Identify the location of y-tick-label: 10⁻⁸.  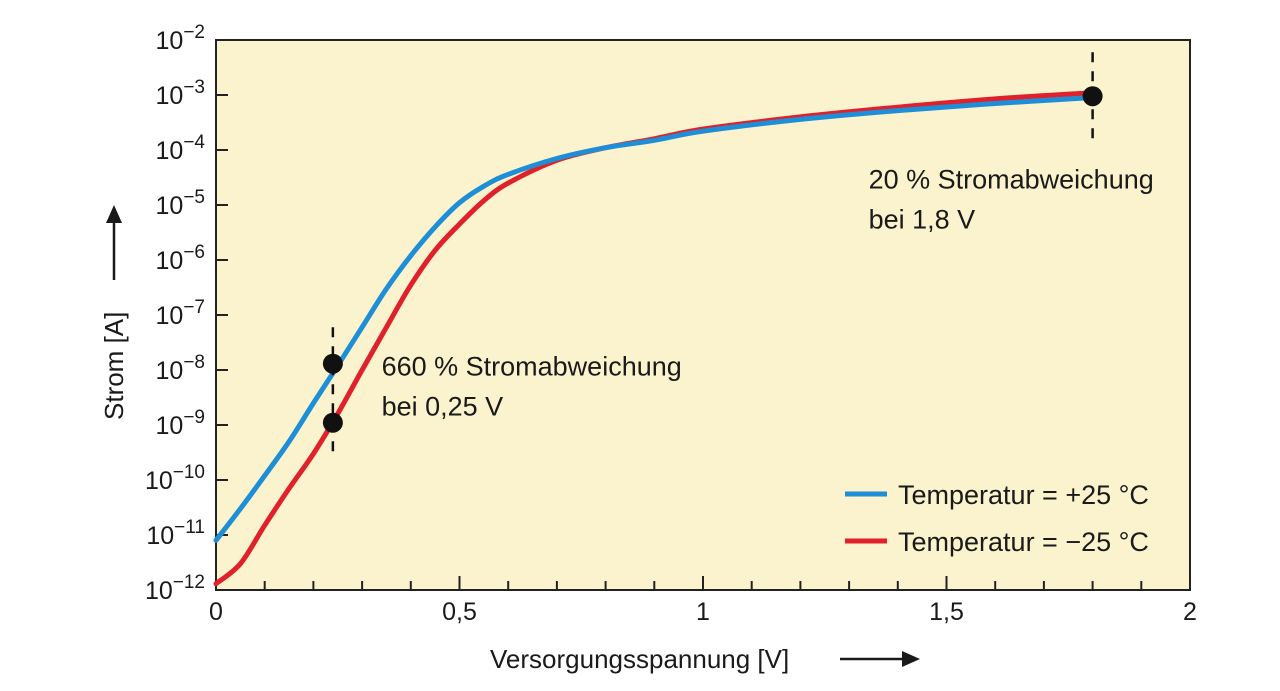
(180, 368).